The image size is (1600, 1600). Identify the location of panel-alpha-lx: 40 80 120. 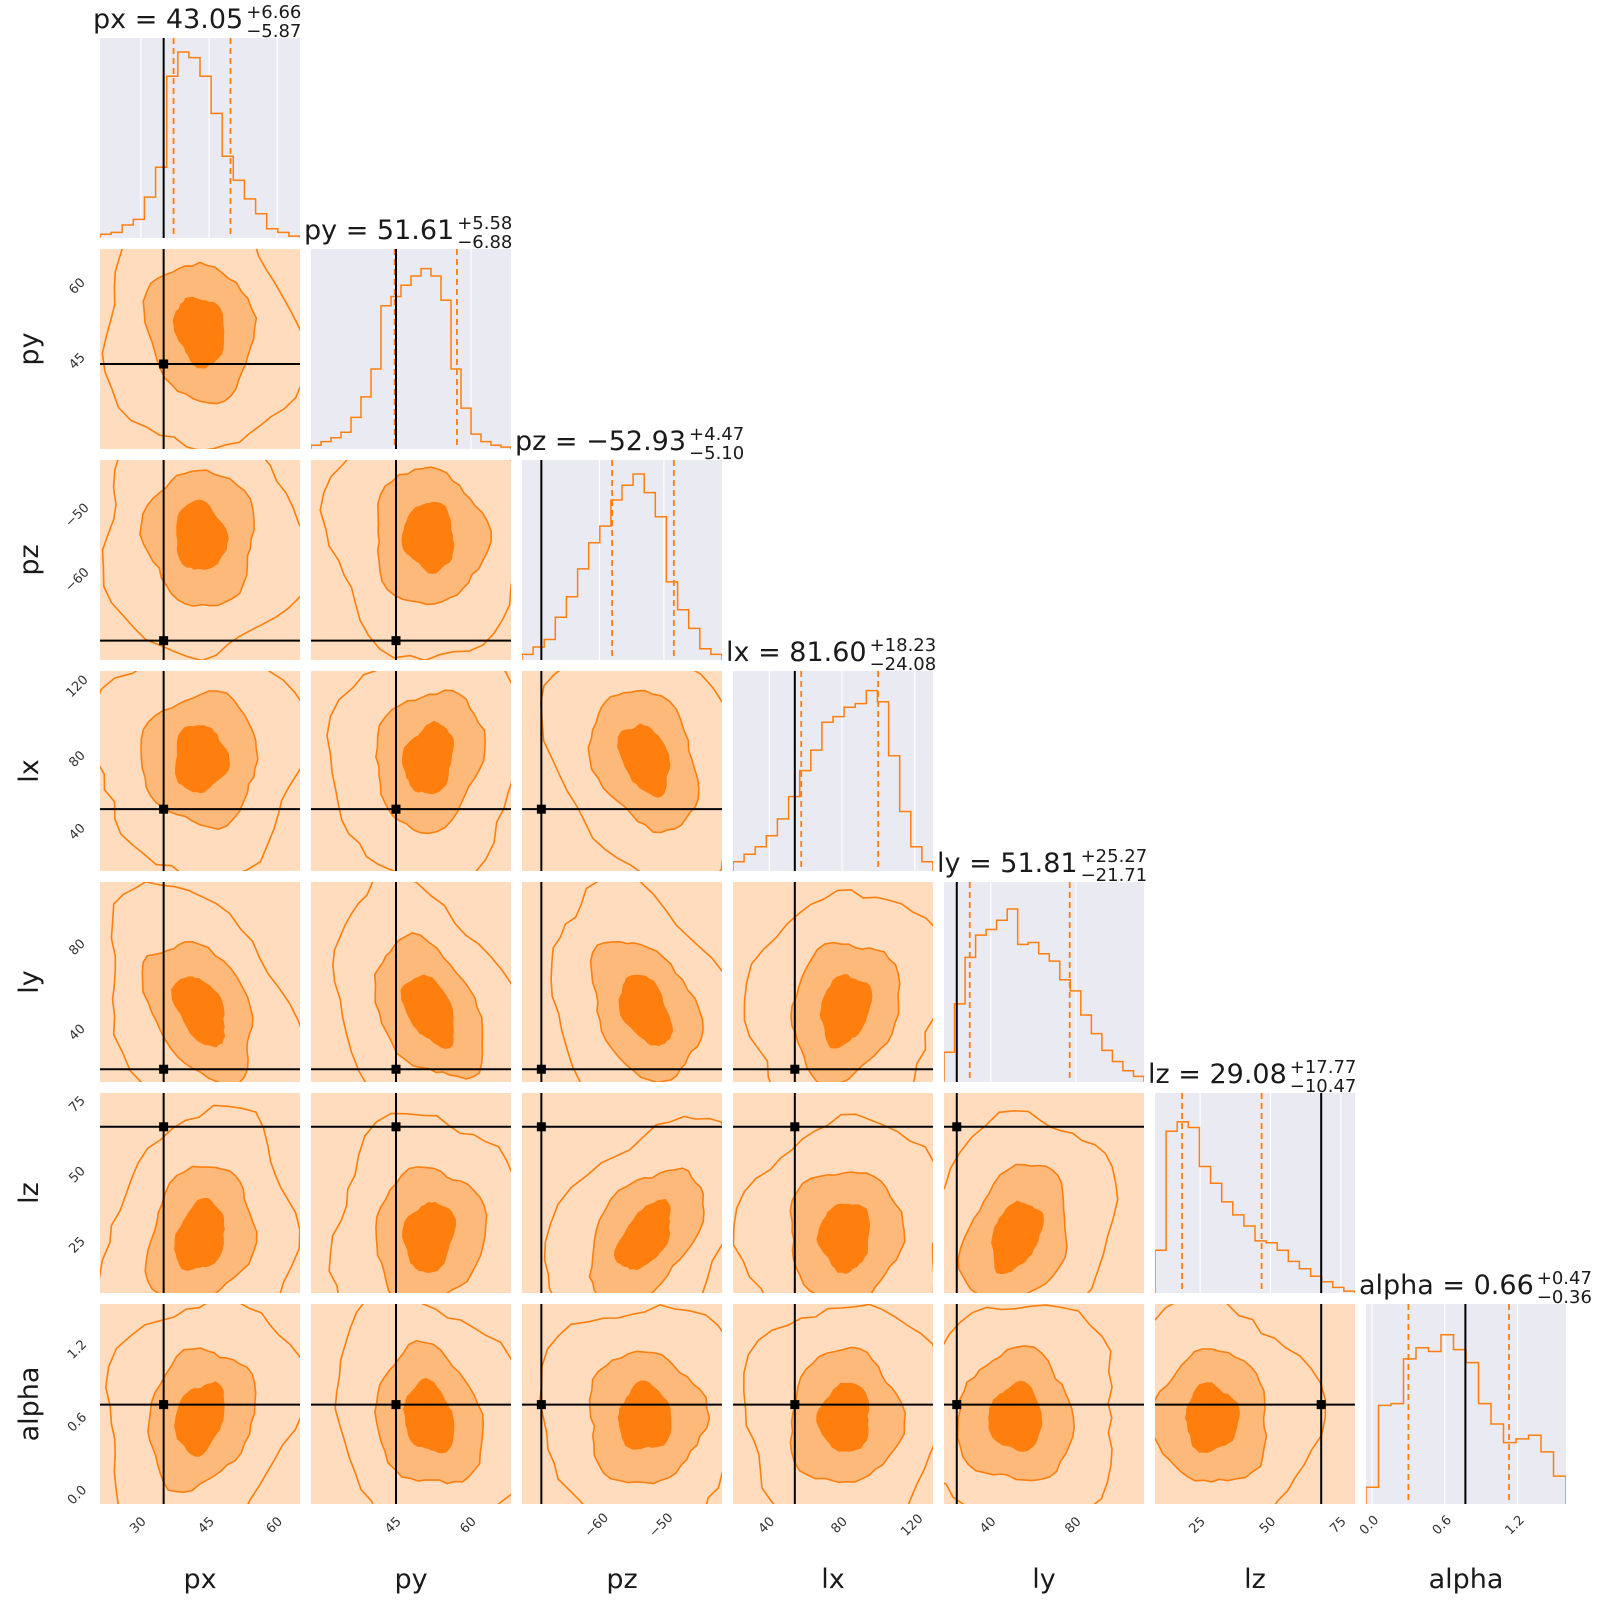
(833, 1422).